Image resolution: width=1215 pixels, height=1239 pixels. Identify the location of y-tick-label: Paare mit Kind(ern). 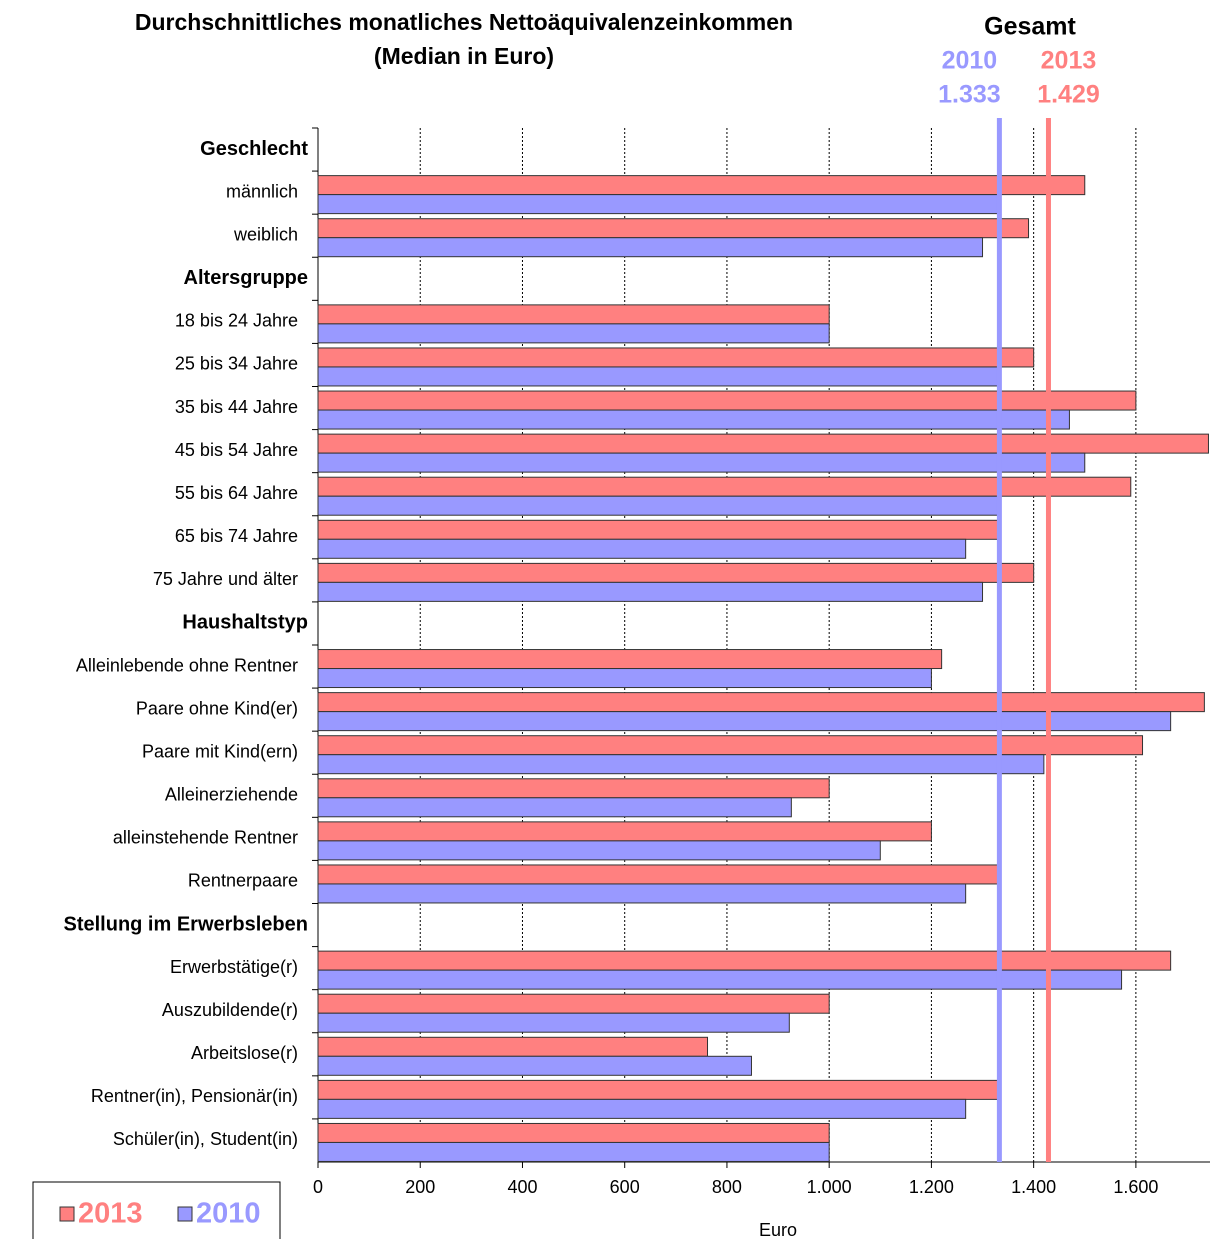
(220, 751).